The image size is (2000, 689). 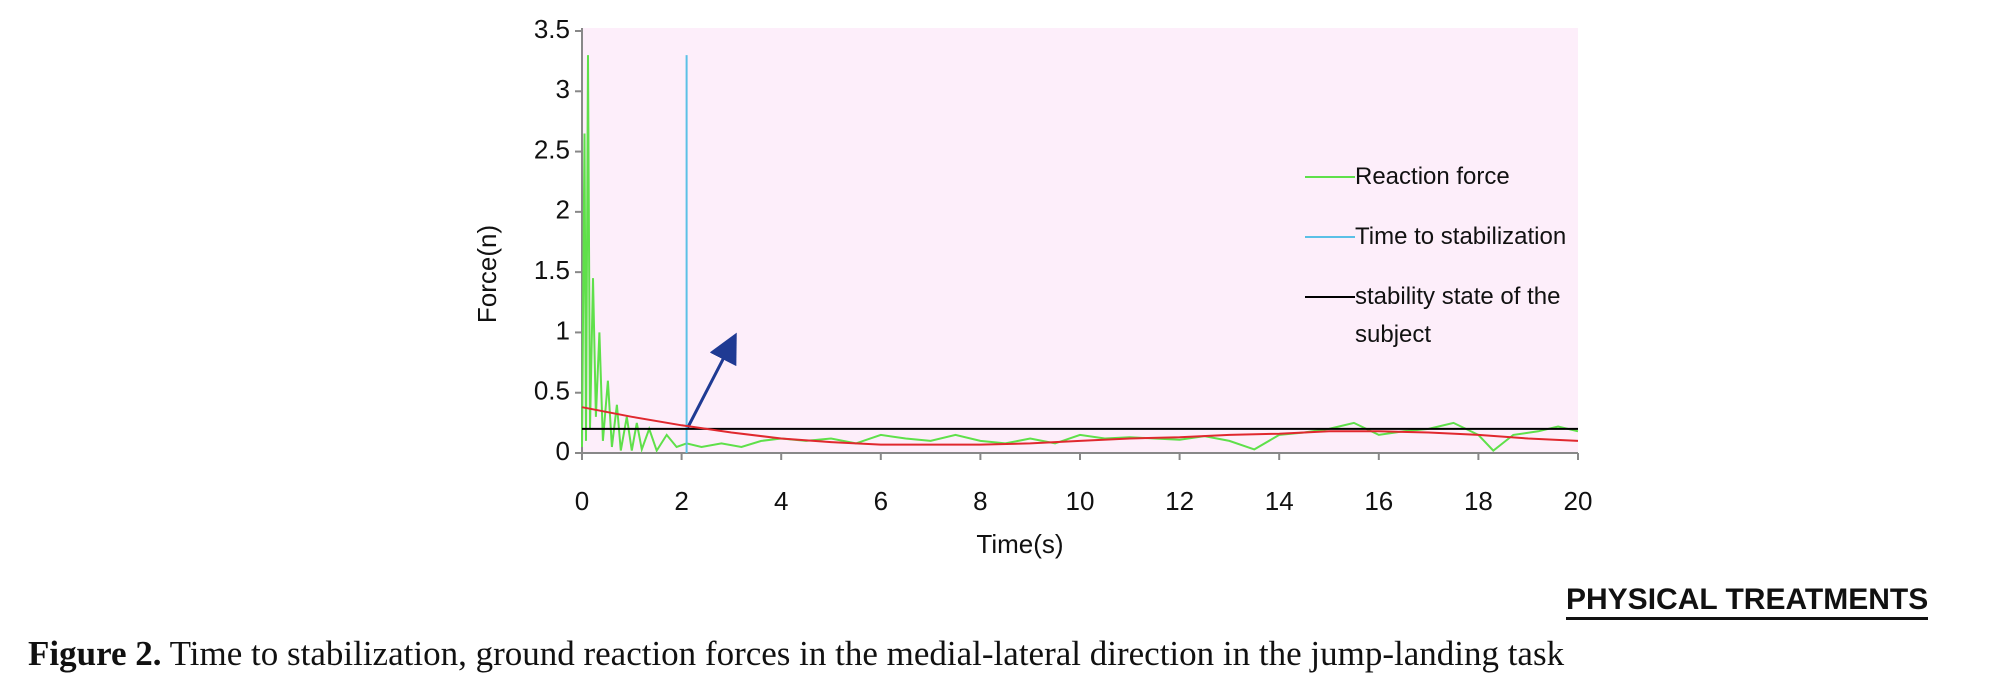 I want to click on x-tick-label: 6, so click(x=881, y=501).